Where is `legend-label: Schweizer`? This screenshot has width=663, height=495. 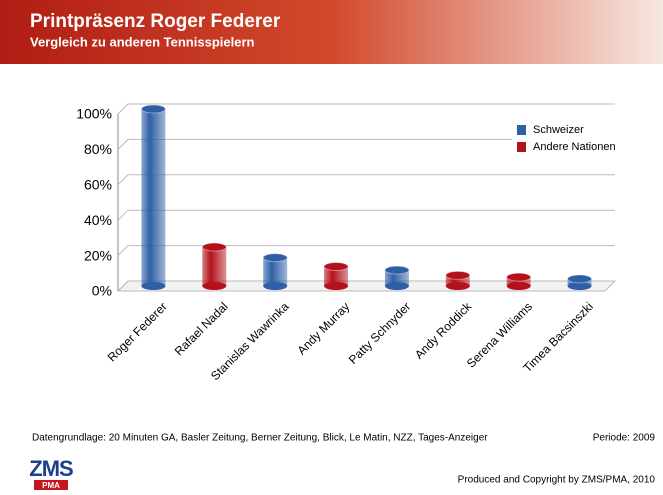 legend-label: Schweizer is located at coordinates (558, 130).